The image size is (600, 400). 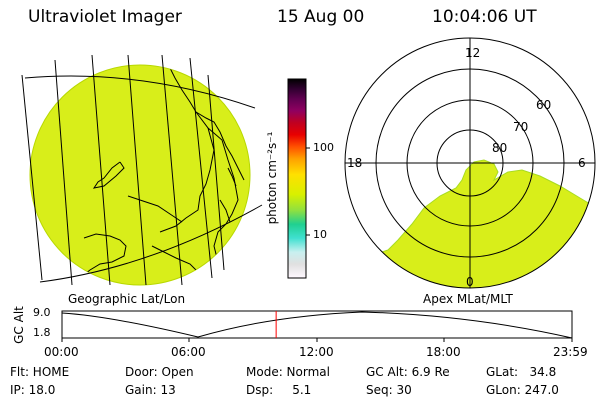 What do you see at coordinates (317, 325) in the screenshot?
I see `altitude-curve` at bounding box center [317, 325].